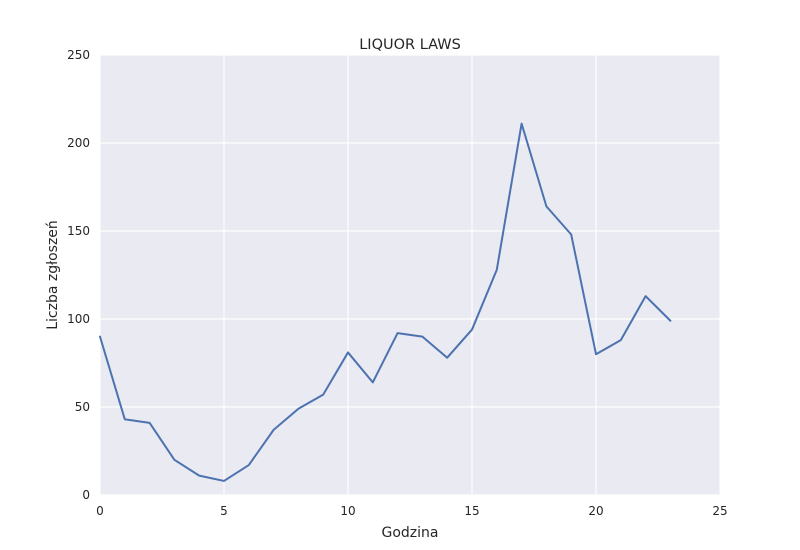 This screenshot has width=800, height=550. I want to click on x-tick-label: 20, so click(595, 511).